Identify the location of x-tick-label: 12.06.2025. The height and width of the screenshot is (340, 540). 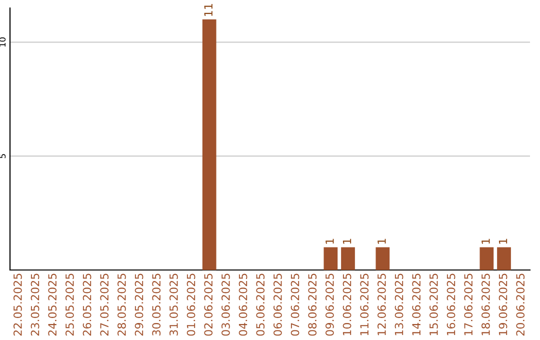
(381, 305).